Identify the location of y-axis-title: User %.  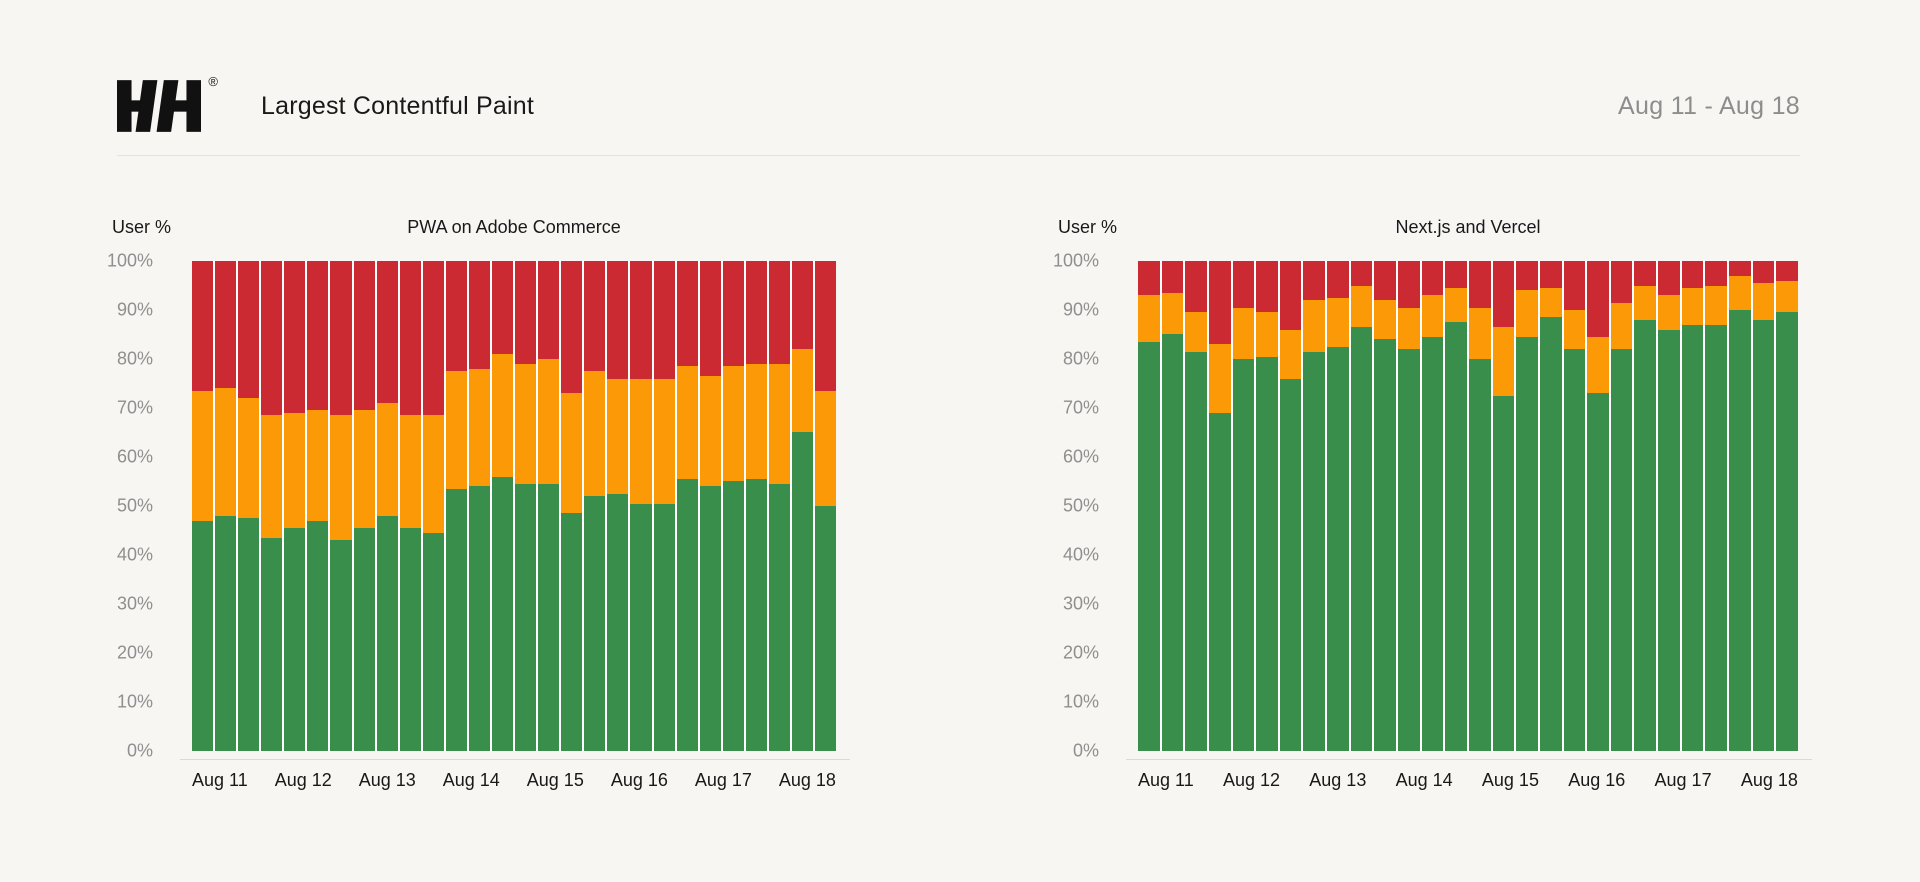
(1088, 226).